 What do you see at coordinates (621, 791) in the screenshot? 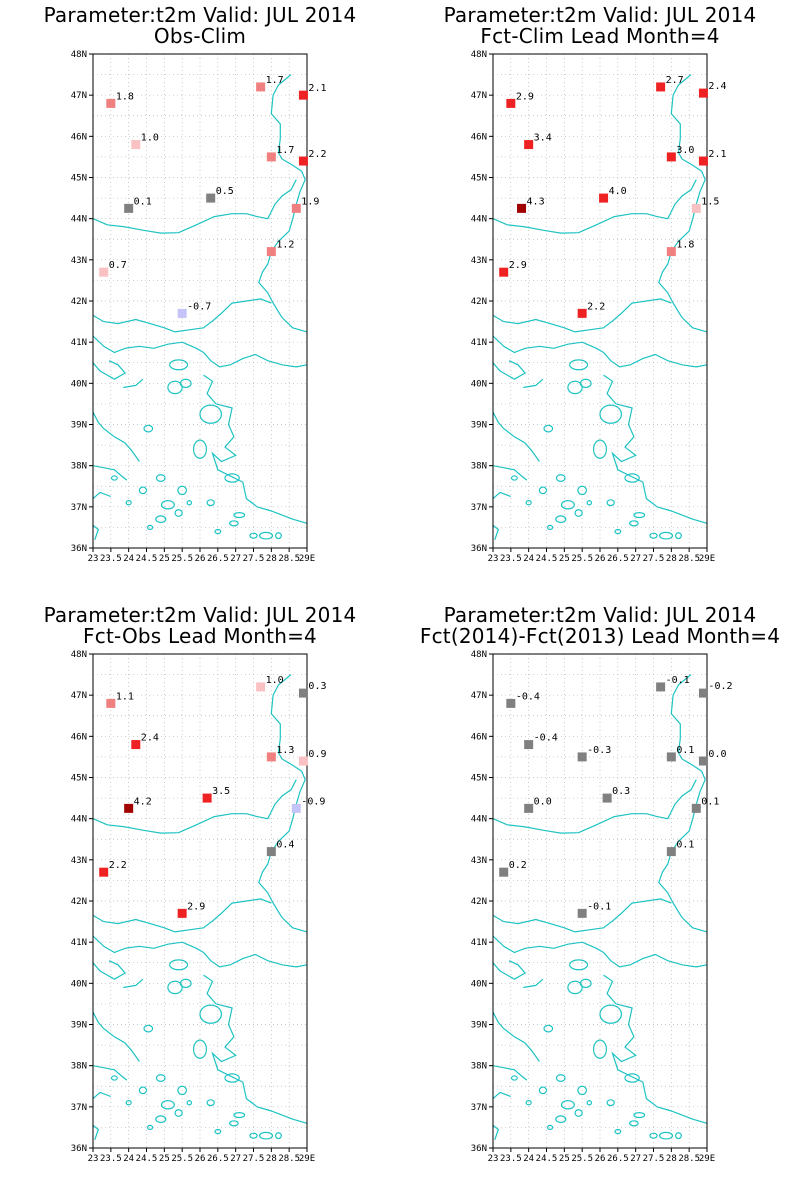
I see `station-value-label: 0.3` at bounding box center [621, 791].